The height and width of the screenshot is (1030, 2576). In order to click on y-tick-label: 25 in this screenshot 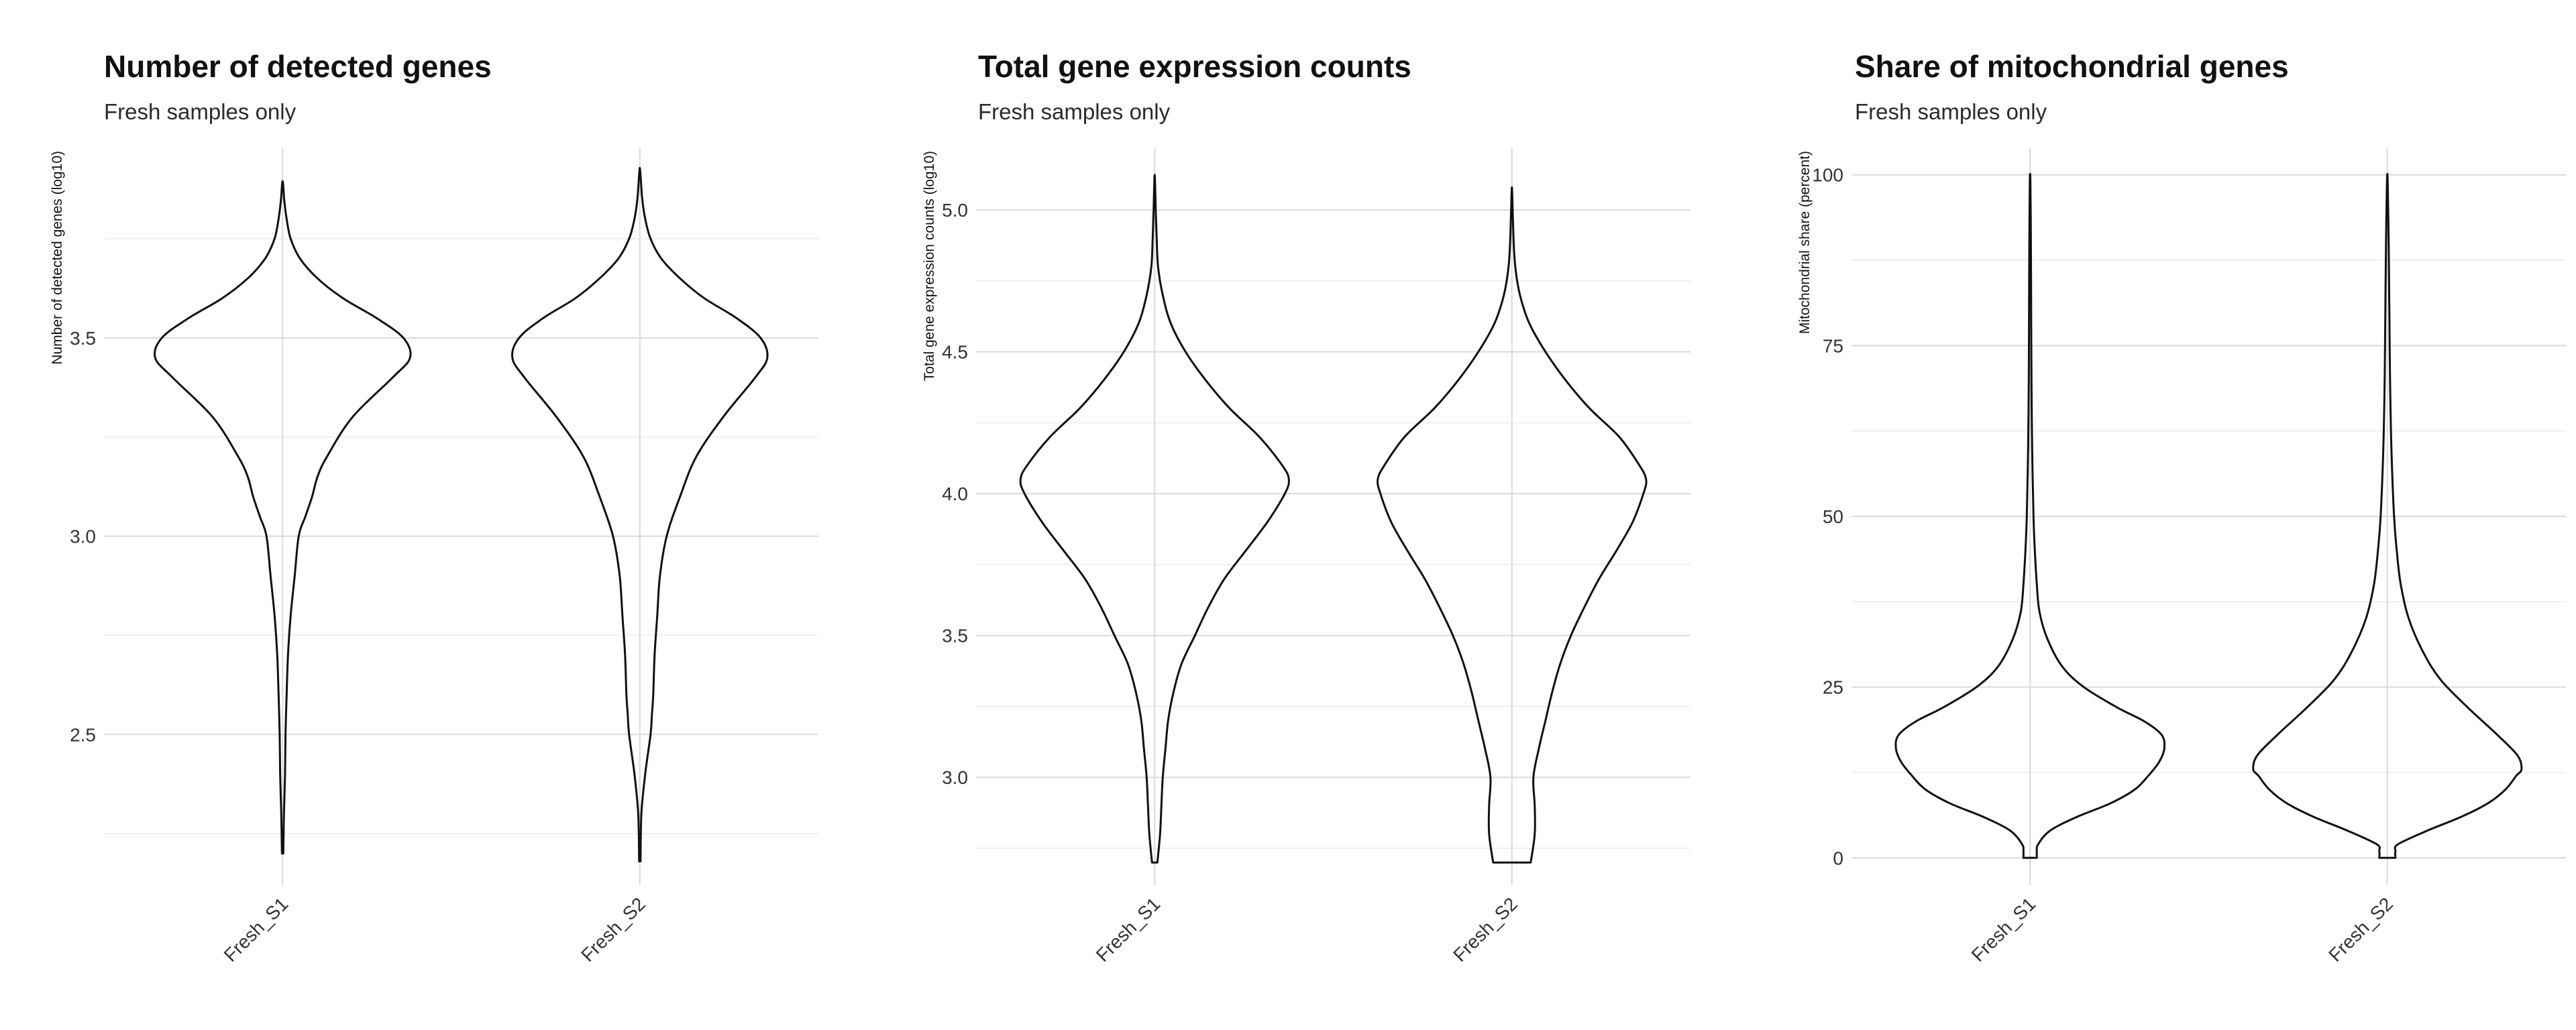, I will do `click(1833, 687)`.